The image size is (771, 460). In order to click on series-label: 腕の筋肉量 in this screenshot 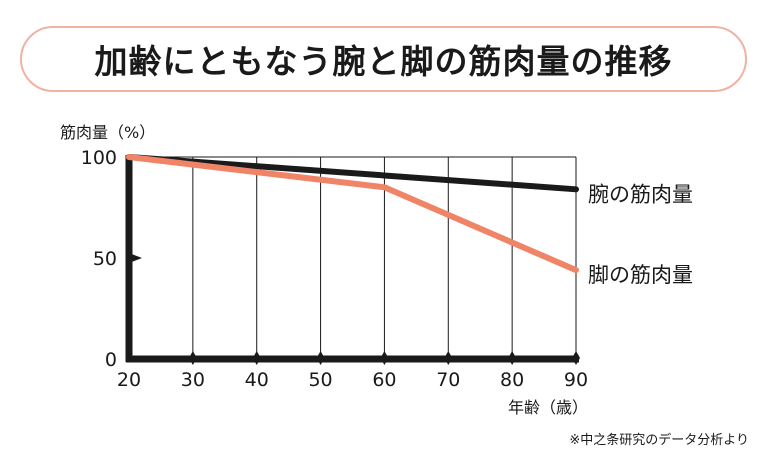, I will do `click(640, 194)`.